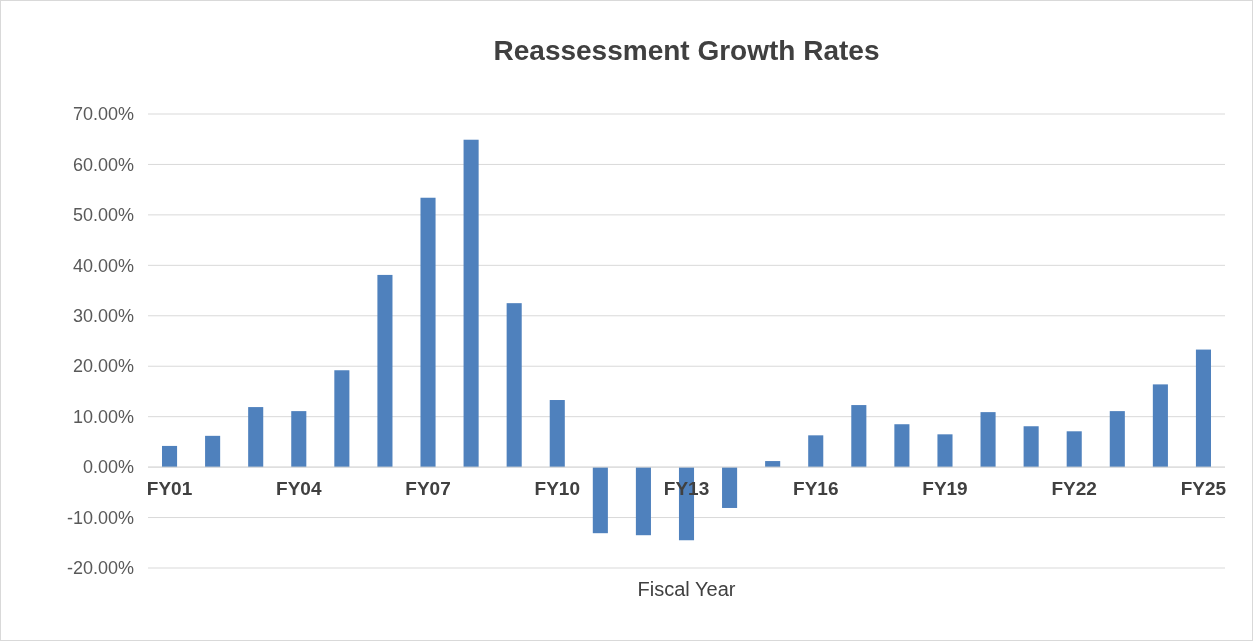  I want to click on y-tick-label: 0.00%, so click(108, 467).